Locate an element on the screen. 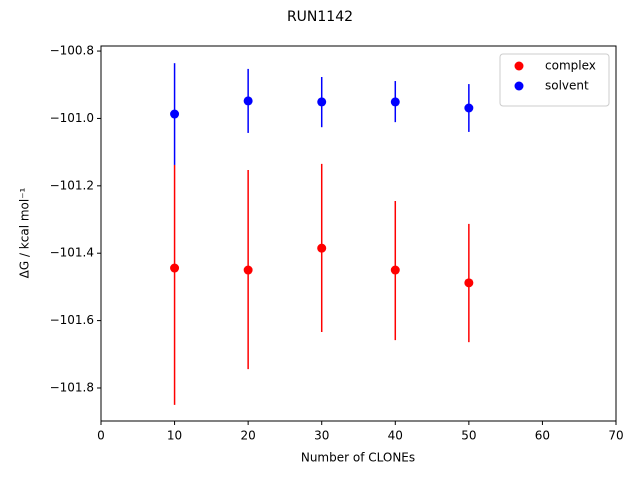 Image resolution: width=640 pixels, height=480 pixels. x-tick-label: 0 is located at coordinates (101, 436).